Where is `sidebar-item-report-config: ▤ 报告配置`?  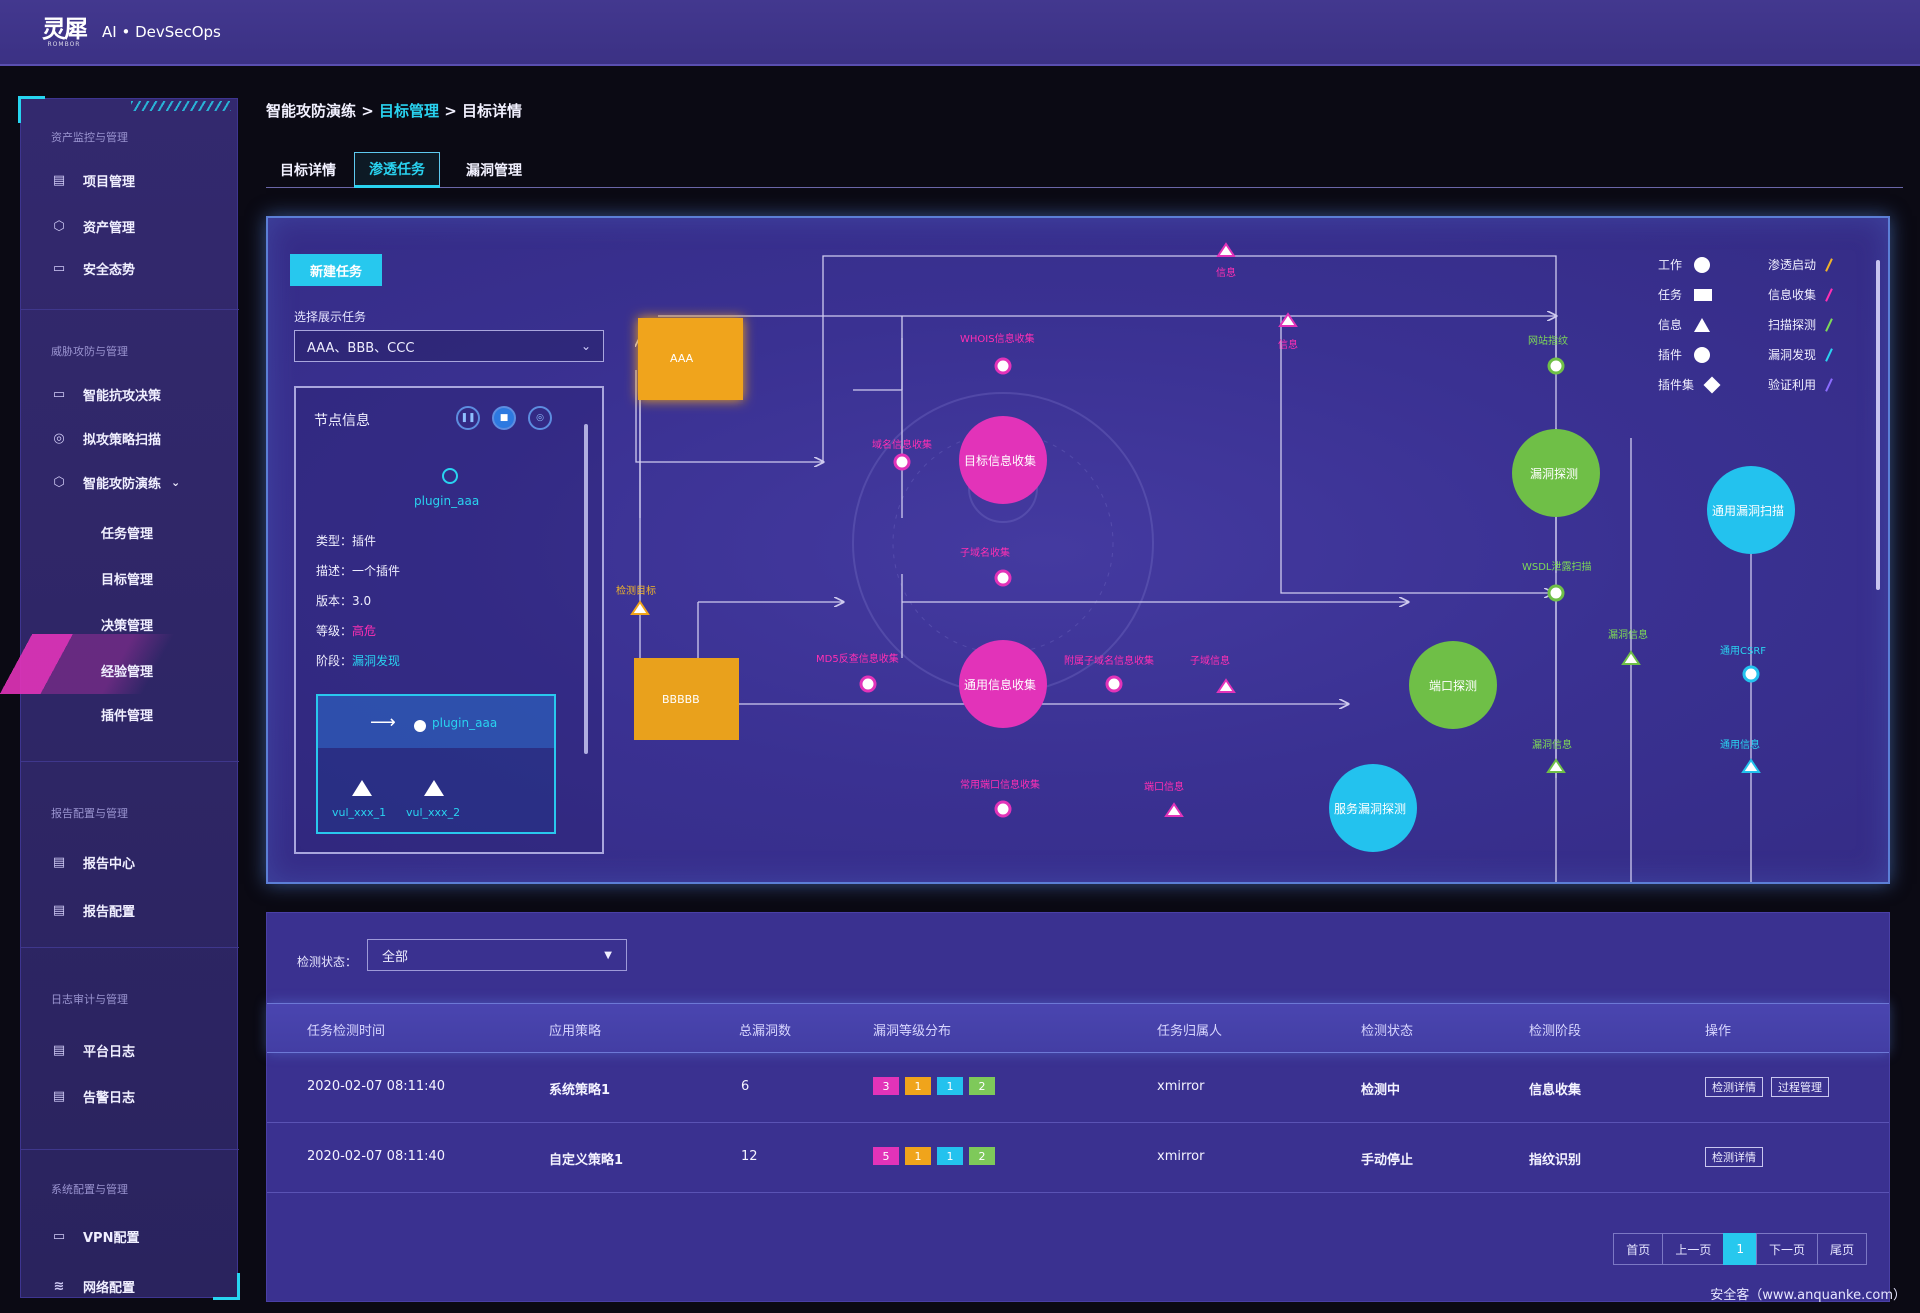 sidebar-item-report-config: ▤ 报告配置 is located at coordinates (93, 910).